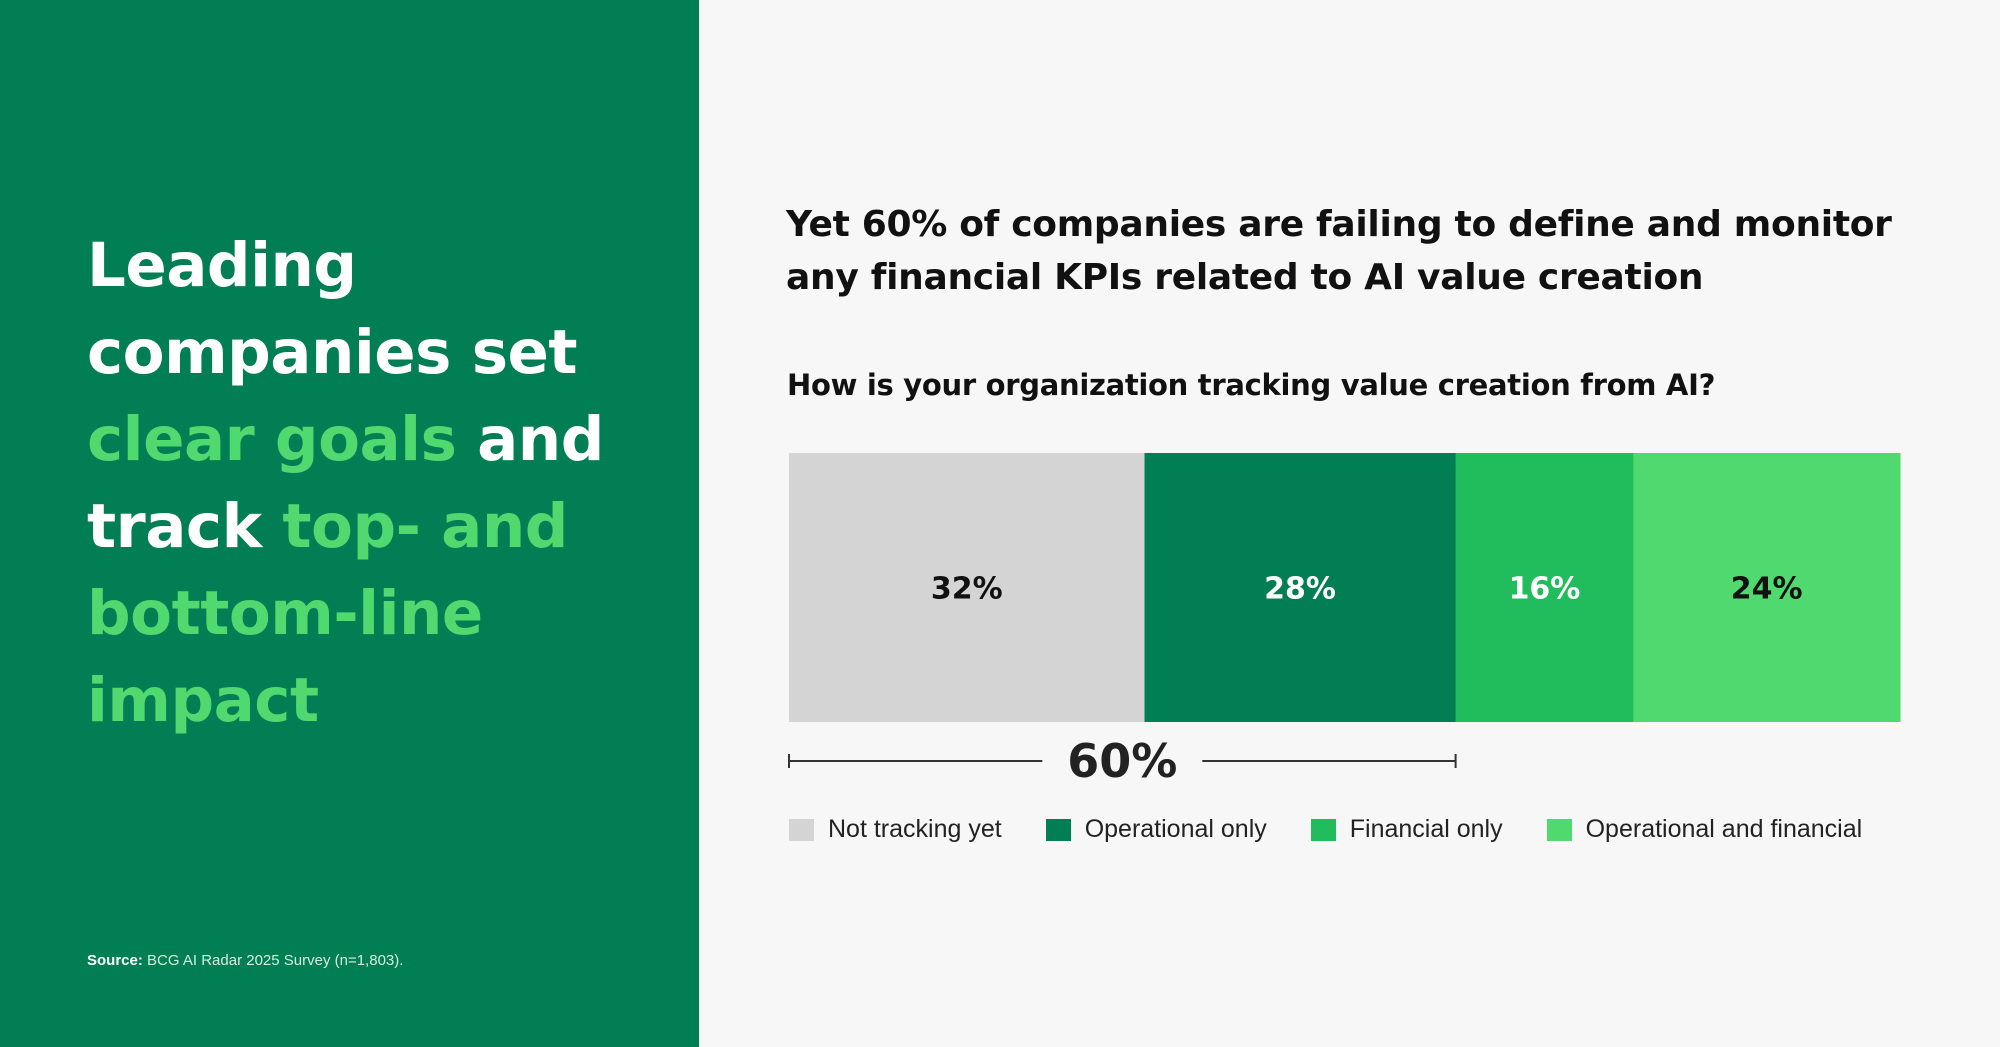 This screenshot has height=1047, width=2000. Describe the element at coordinates (115, 960) in the screenshot. I see `source-label: Source:` at that location.